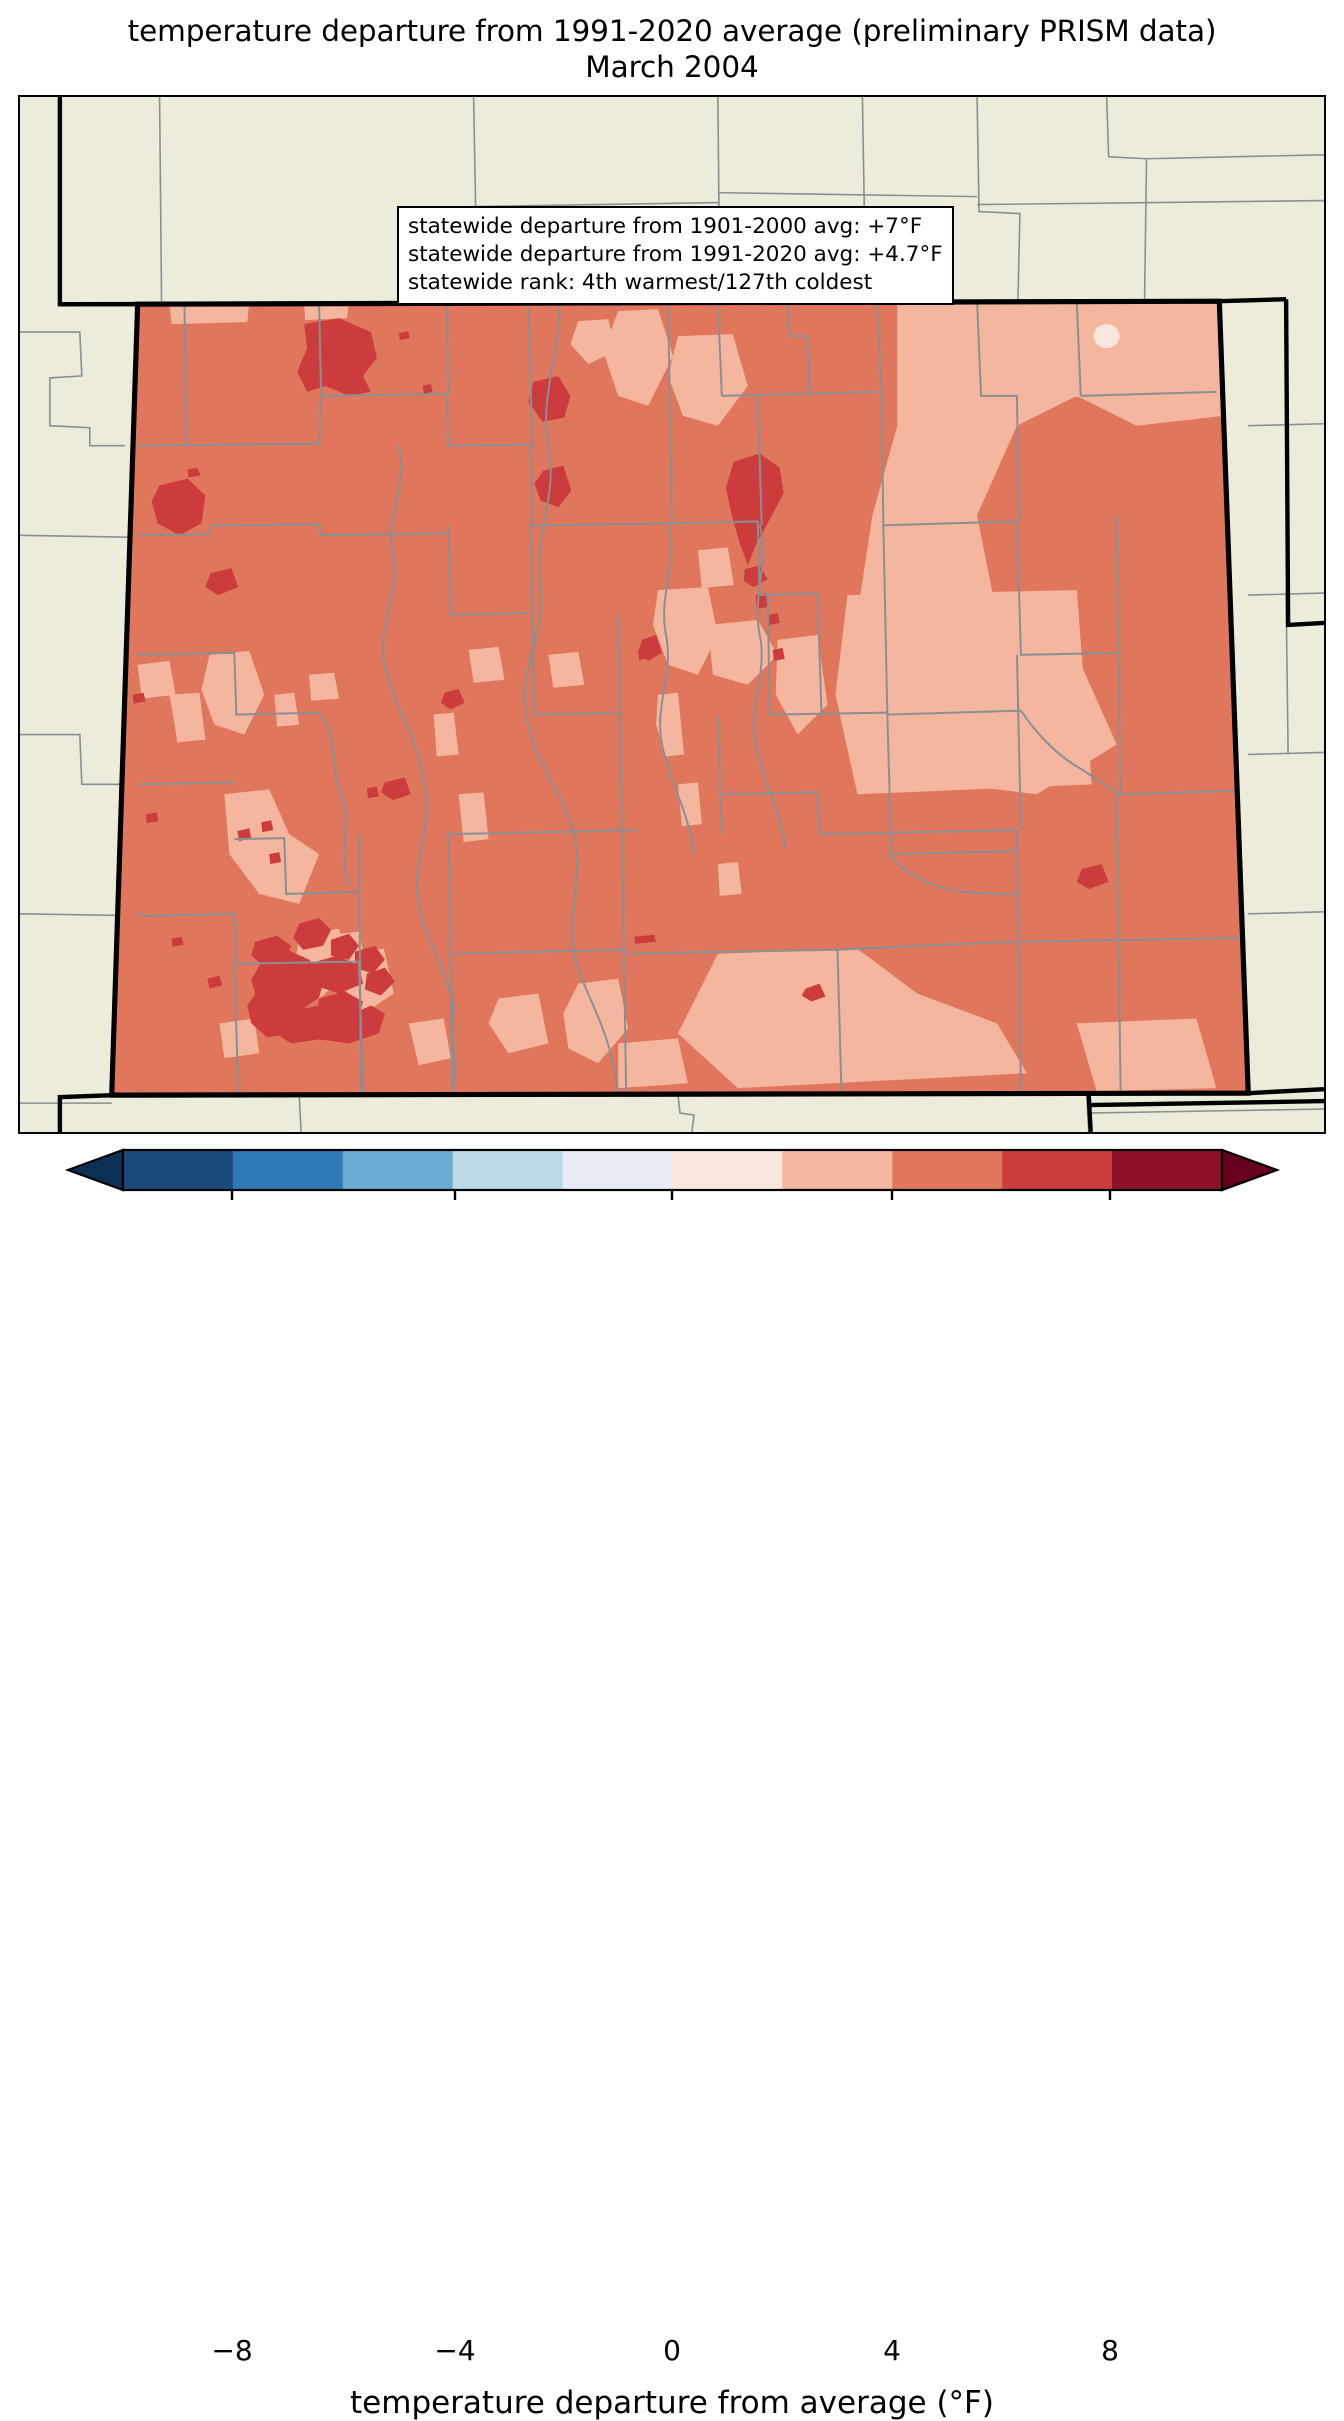  Describe the element at coordinates (232, 2350) in the screenshot. I see `colorbar-tick-label: −8` at that location.